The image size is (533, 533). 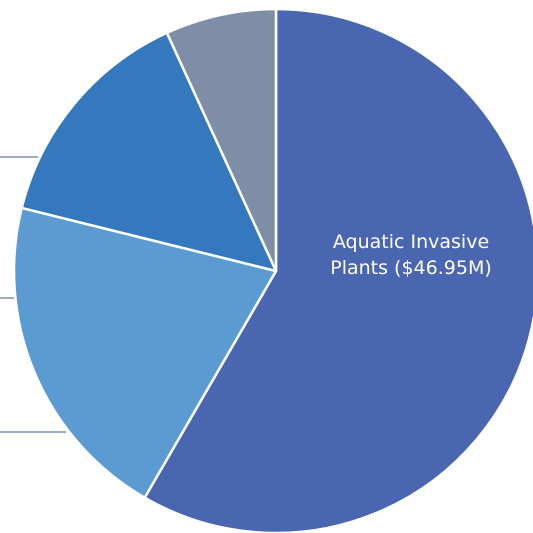 I want to click on slice-labels: Aquatic Invasive Plants ($46.95M), so click(x=411, y=255).